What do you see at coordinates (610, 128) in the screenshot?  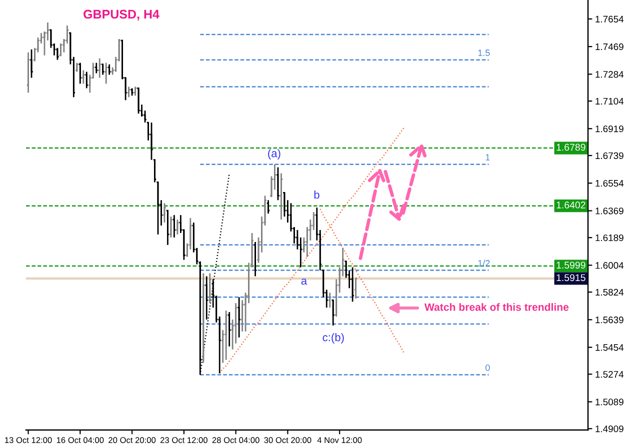 I see `y-tick-label: 1.6919` at bounding box center [610, 128].